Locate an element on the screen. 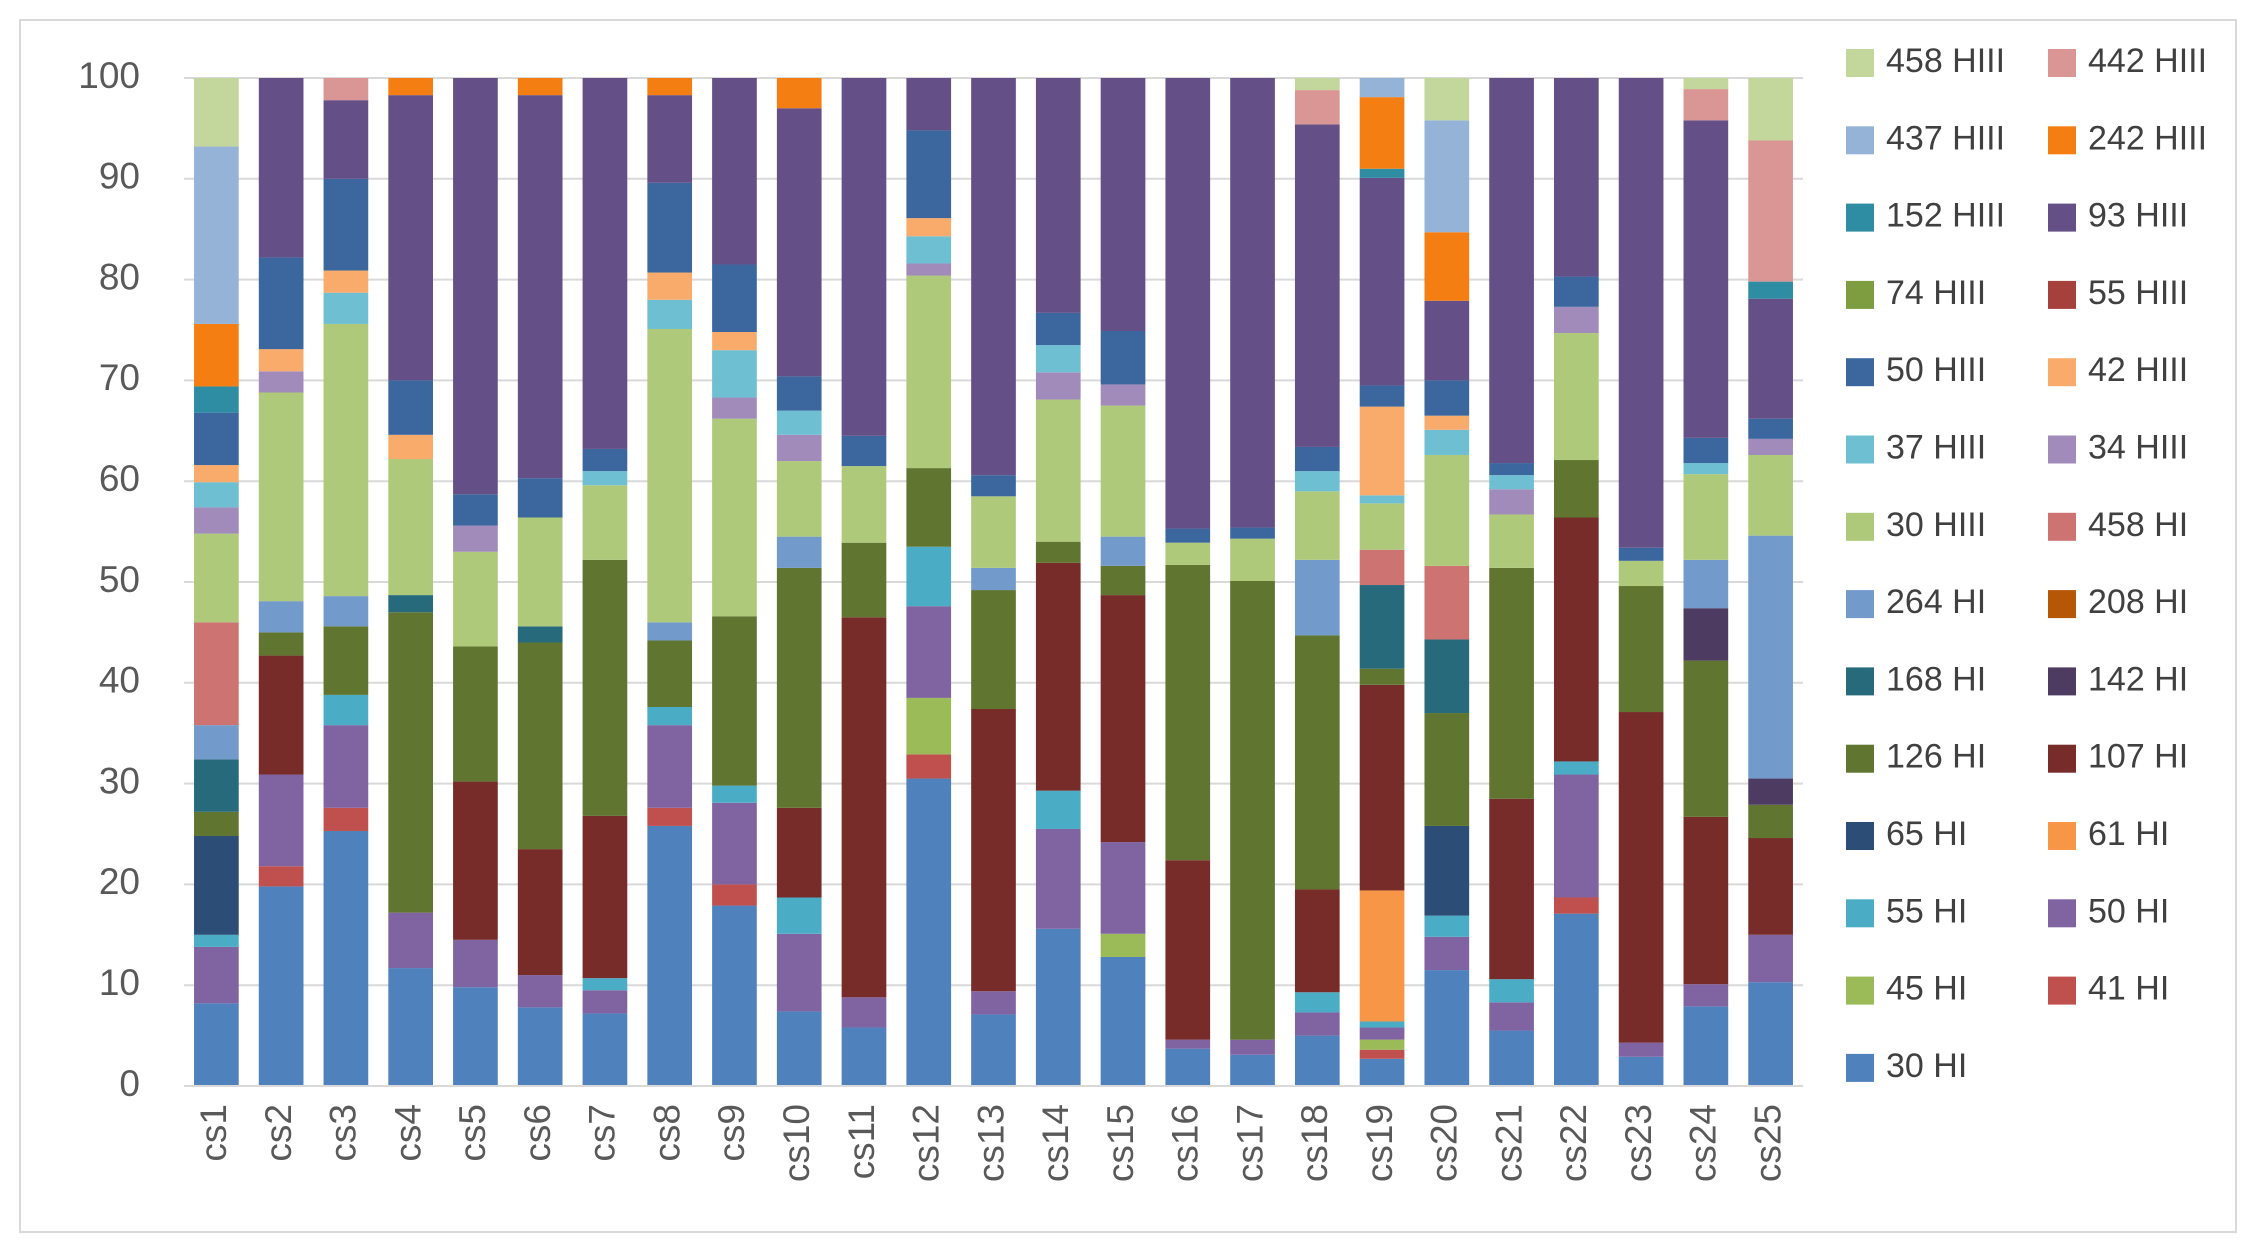 This screenshot has width=2256, height=1252. legend-label: 208 HI is located at coordinates (2138, 602).